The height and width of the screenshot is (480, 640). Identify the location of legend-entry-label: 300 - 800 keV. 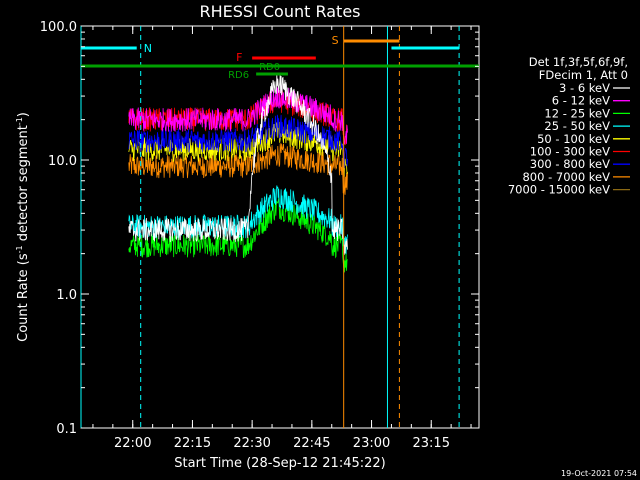
(570, 164).